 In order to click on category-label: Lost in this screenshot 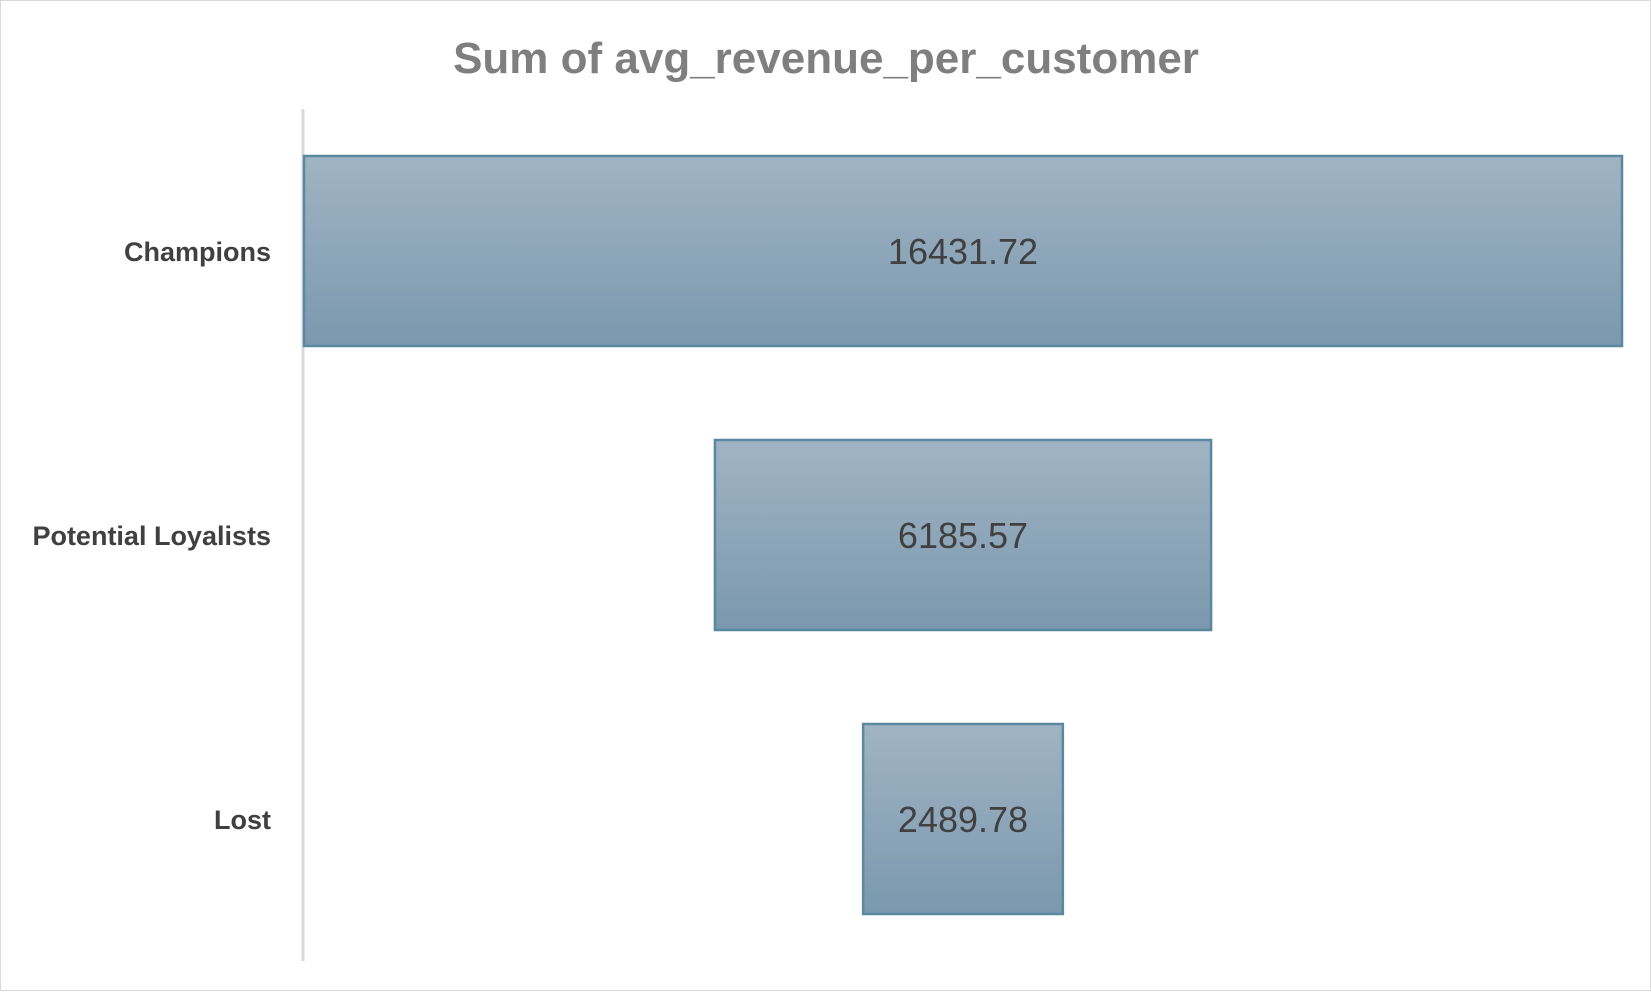, I will do `click(242, 820)`.